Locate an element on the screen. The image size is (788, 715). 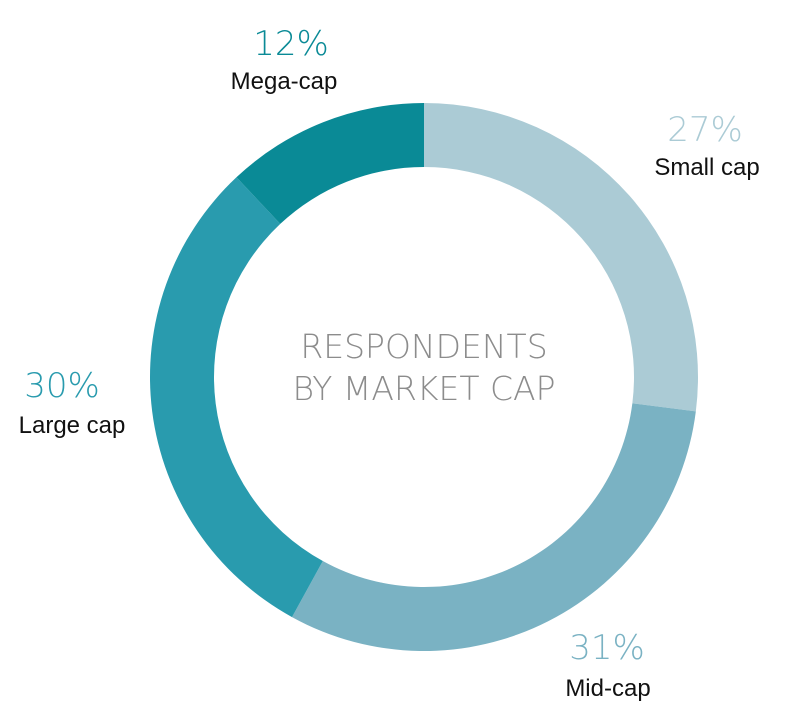
donut-slice-large-cap is located at coordinates (236, 397).